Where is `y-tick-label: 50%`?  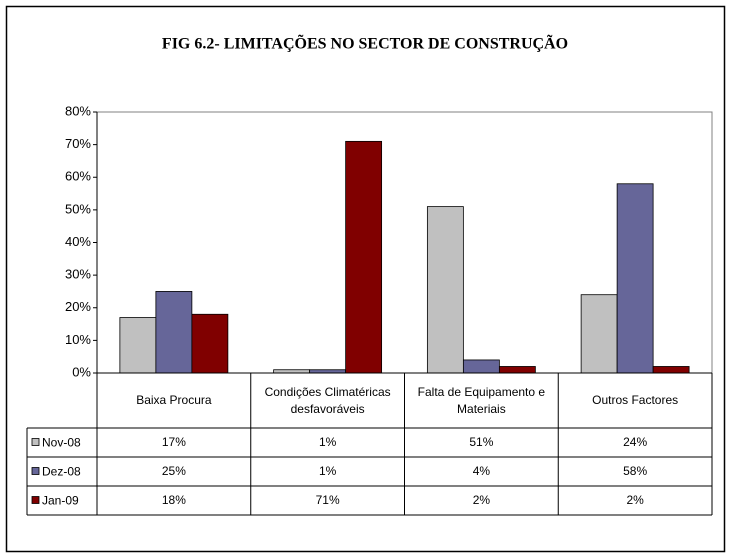
y-tick-label: 50% is located at coordinates (78, 208).